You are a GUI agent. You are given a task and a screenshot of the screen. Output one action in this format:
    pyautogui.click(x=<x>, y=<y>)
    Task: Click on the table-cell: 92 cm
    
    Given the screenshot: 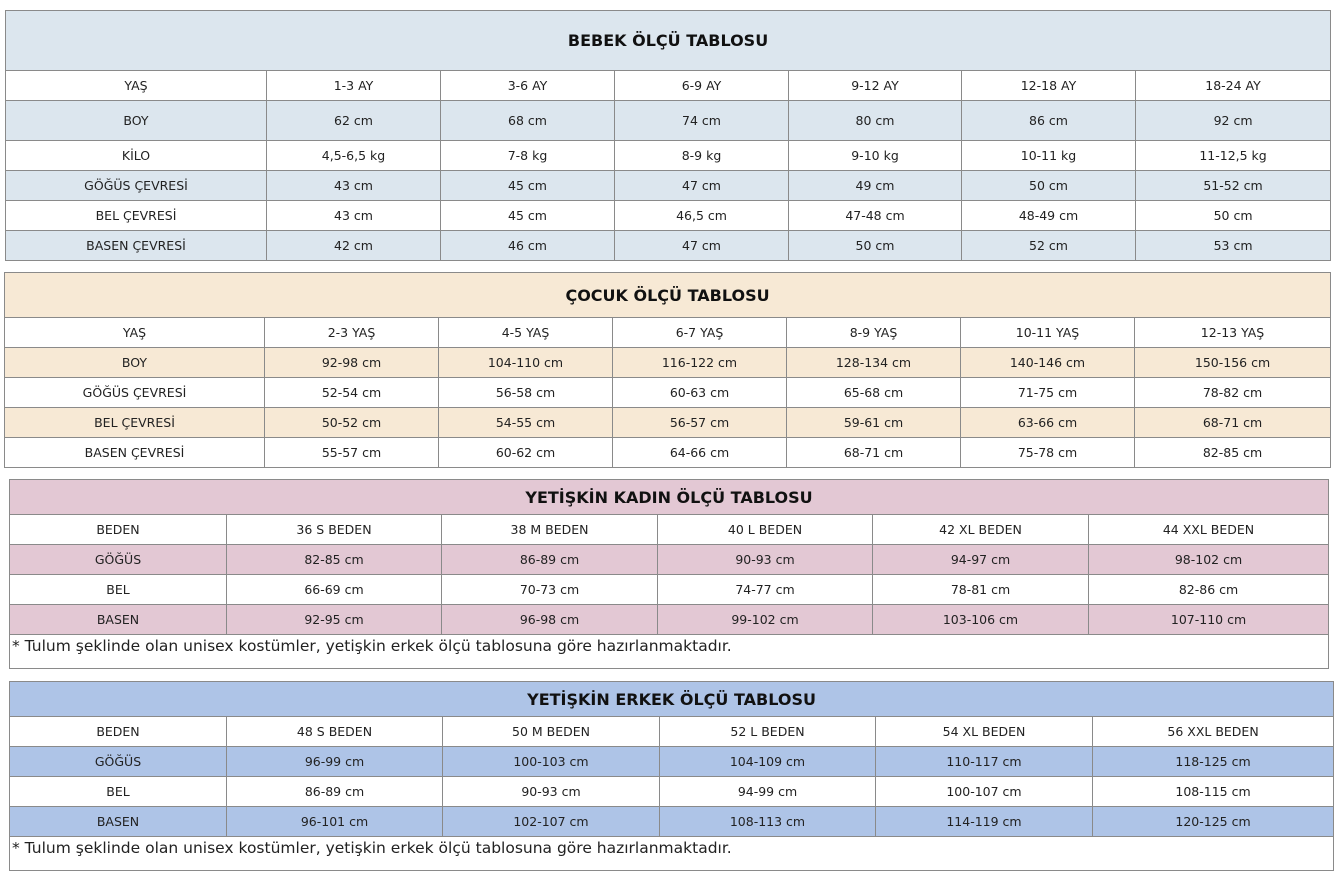 What is the action you would take?
    pyautogui.click(x=1233, y=120)
    